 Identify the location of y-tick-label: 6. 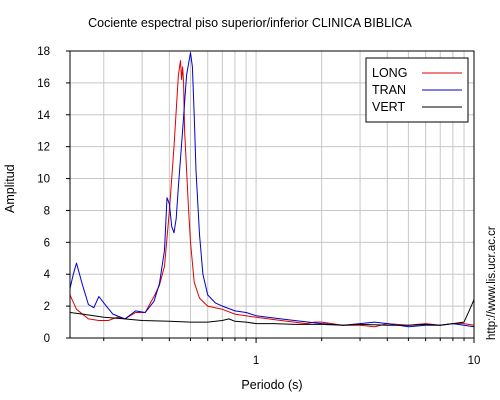
(47, 243).